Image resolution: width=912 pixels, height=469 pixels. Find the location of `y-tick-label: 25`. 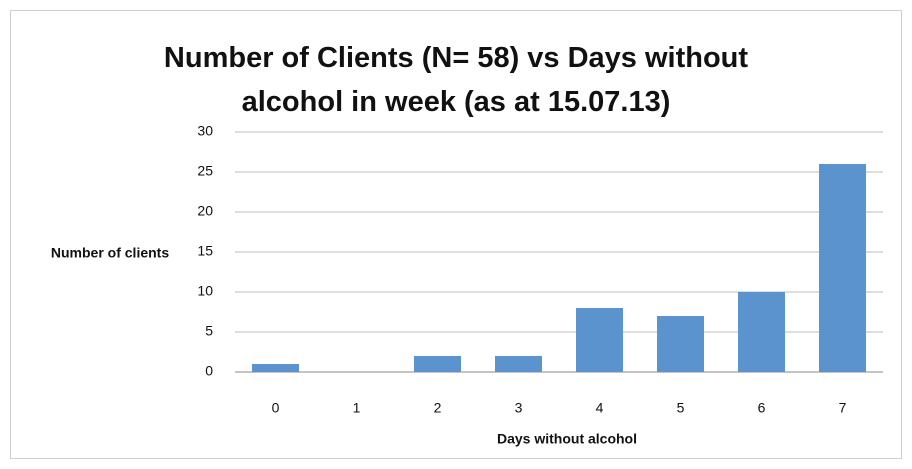

y-tick-label: 25 is located at coordinates (205, 171).